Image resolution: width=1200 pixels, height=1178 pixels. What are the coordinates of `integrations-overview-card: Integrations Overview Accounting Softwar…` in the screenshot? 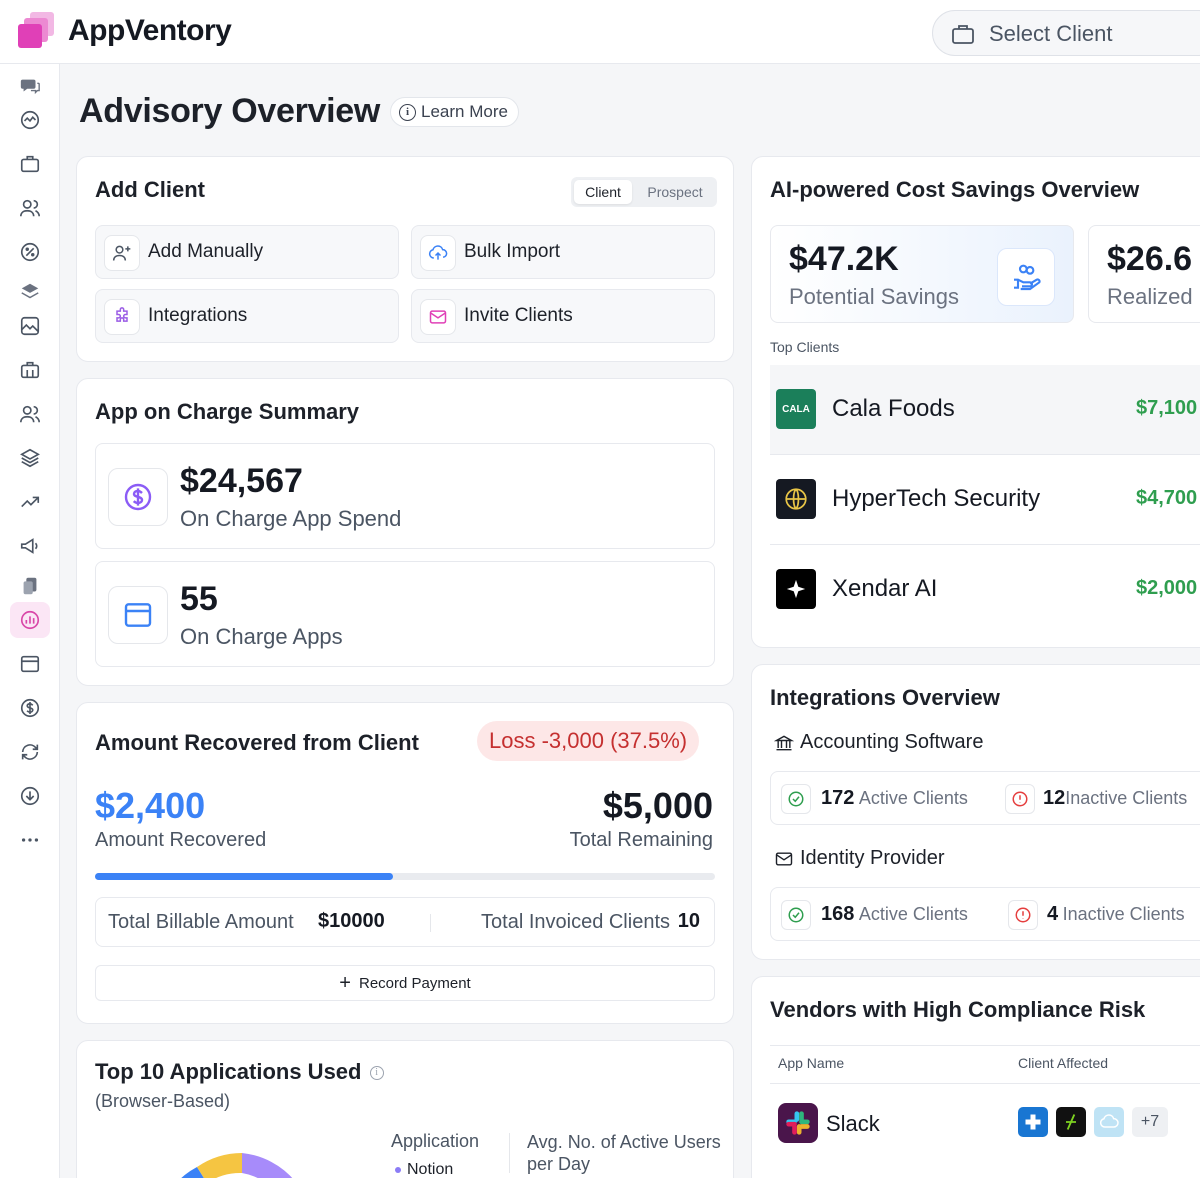 It's located at (975, 812).